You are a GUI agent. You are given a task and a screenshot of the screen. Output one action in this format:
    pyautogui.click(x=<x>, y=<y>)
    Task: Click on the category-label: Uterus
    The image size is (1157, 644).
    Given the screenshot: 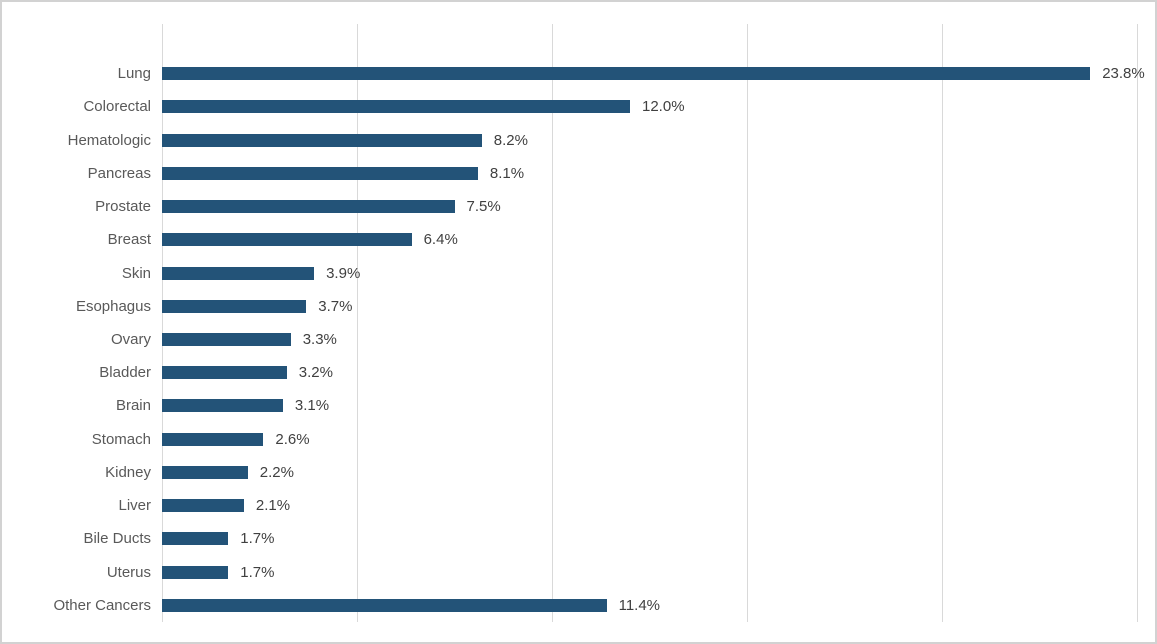 What is the action you would take?
    pyautogui.click(x=128, y=572)
    